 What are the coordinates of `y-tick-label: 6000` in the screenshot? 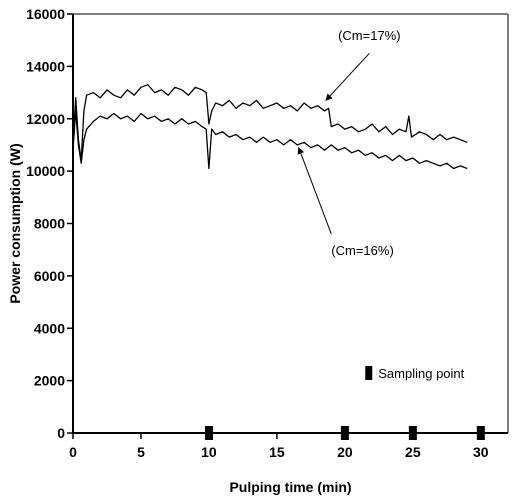 It's located at (49, 276).